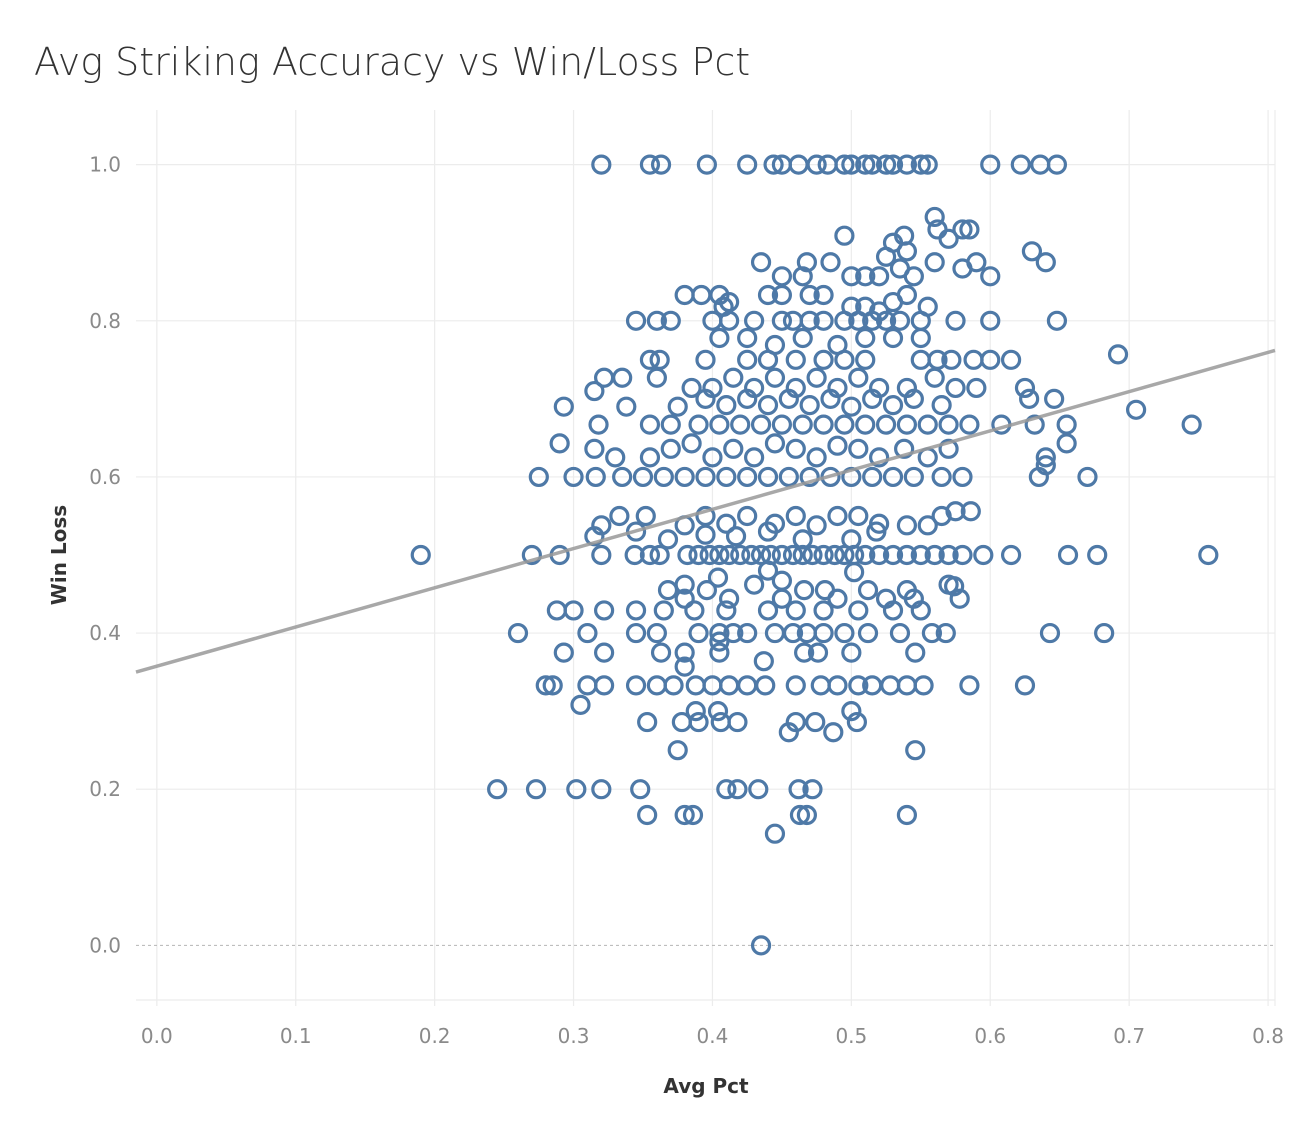 This screenshot has height=1138, width=1298. I want to click on y-tick-label: 0.8, so click(105, 321).